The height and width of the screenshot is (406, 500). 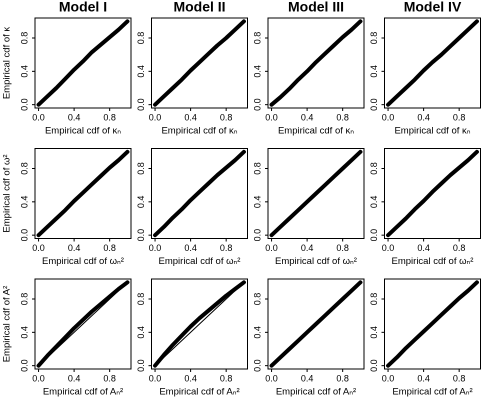 I want to click on panel-title: Model I, so click(x=83, y=7).